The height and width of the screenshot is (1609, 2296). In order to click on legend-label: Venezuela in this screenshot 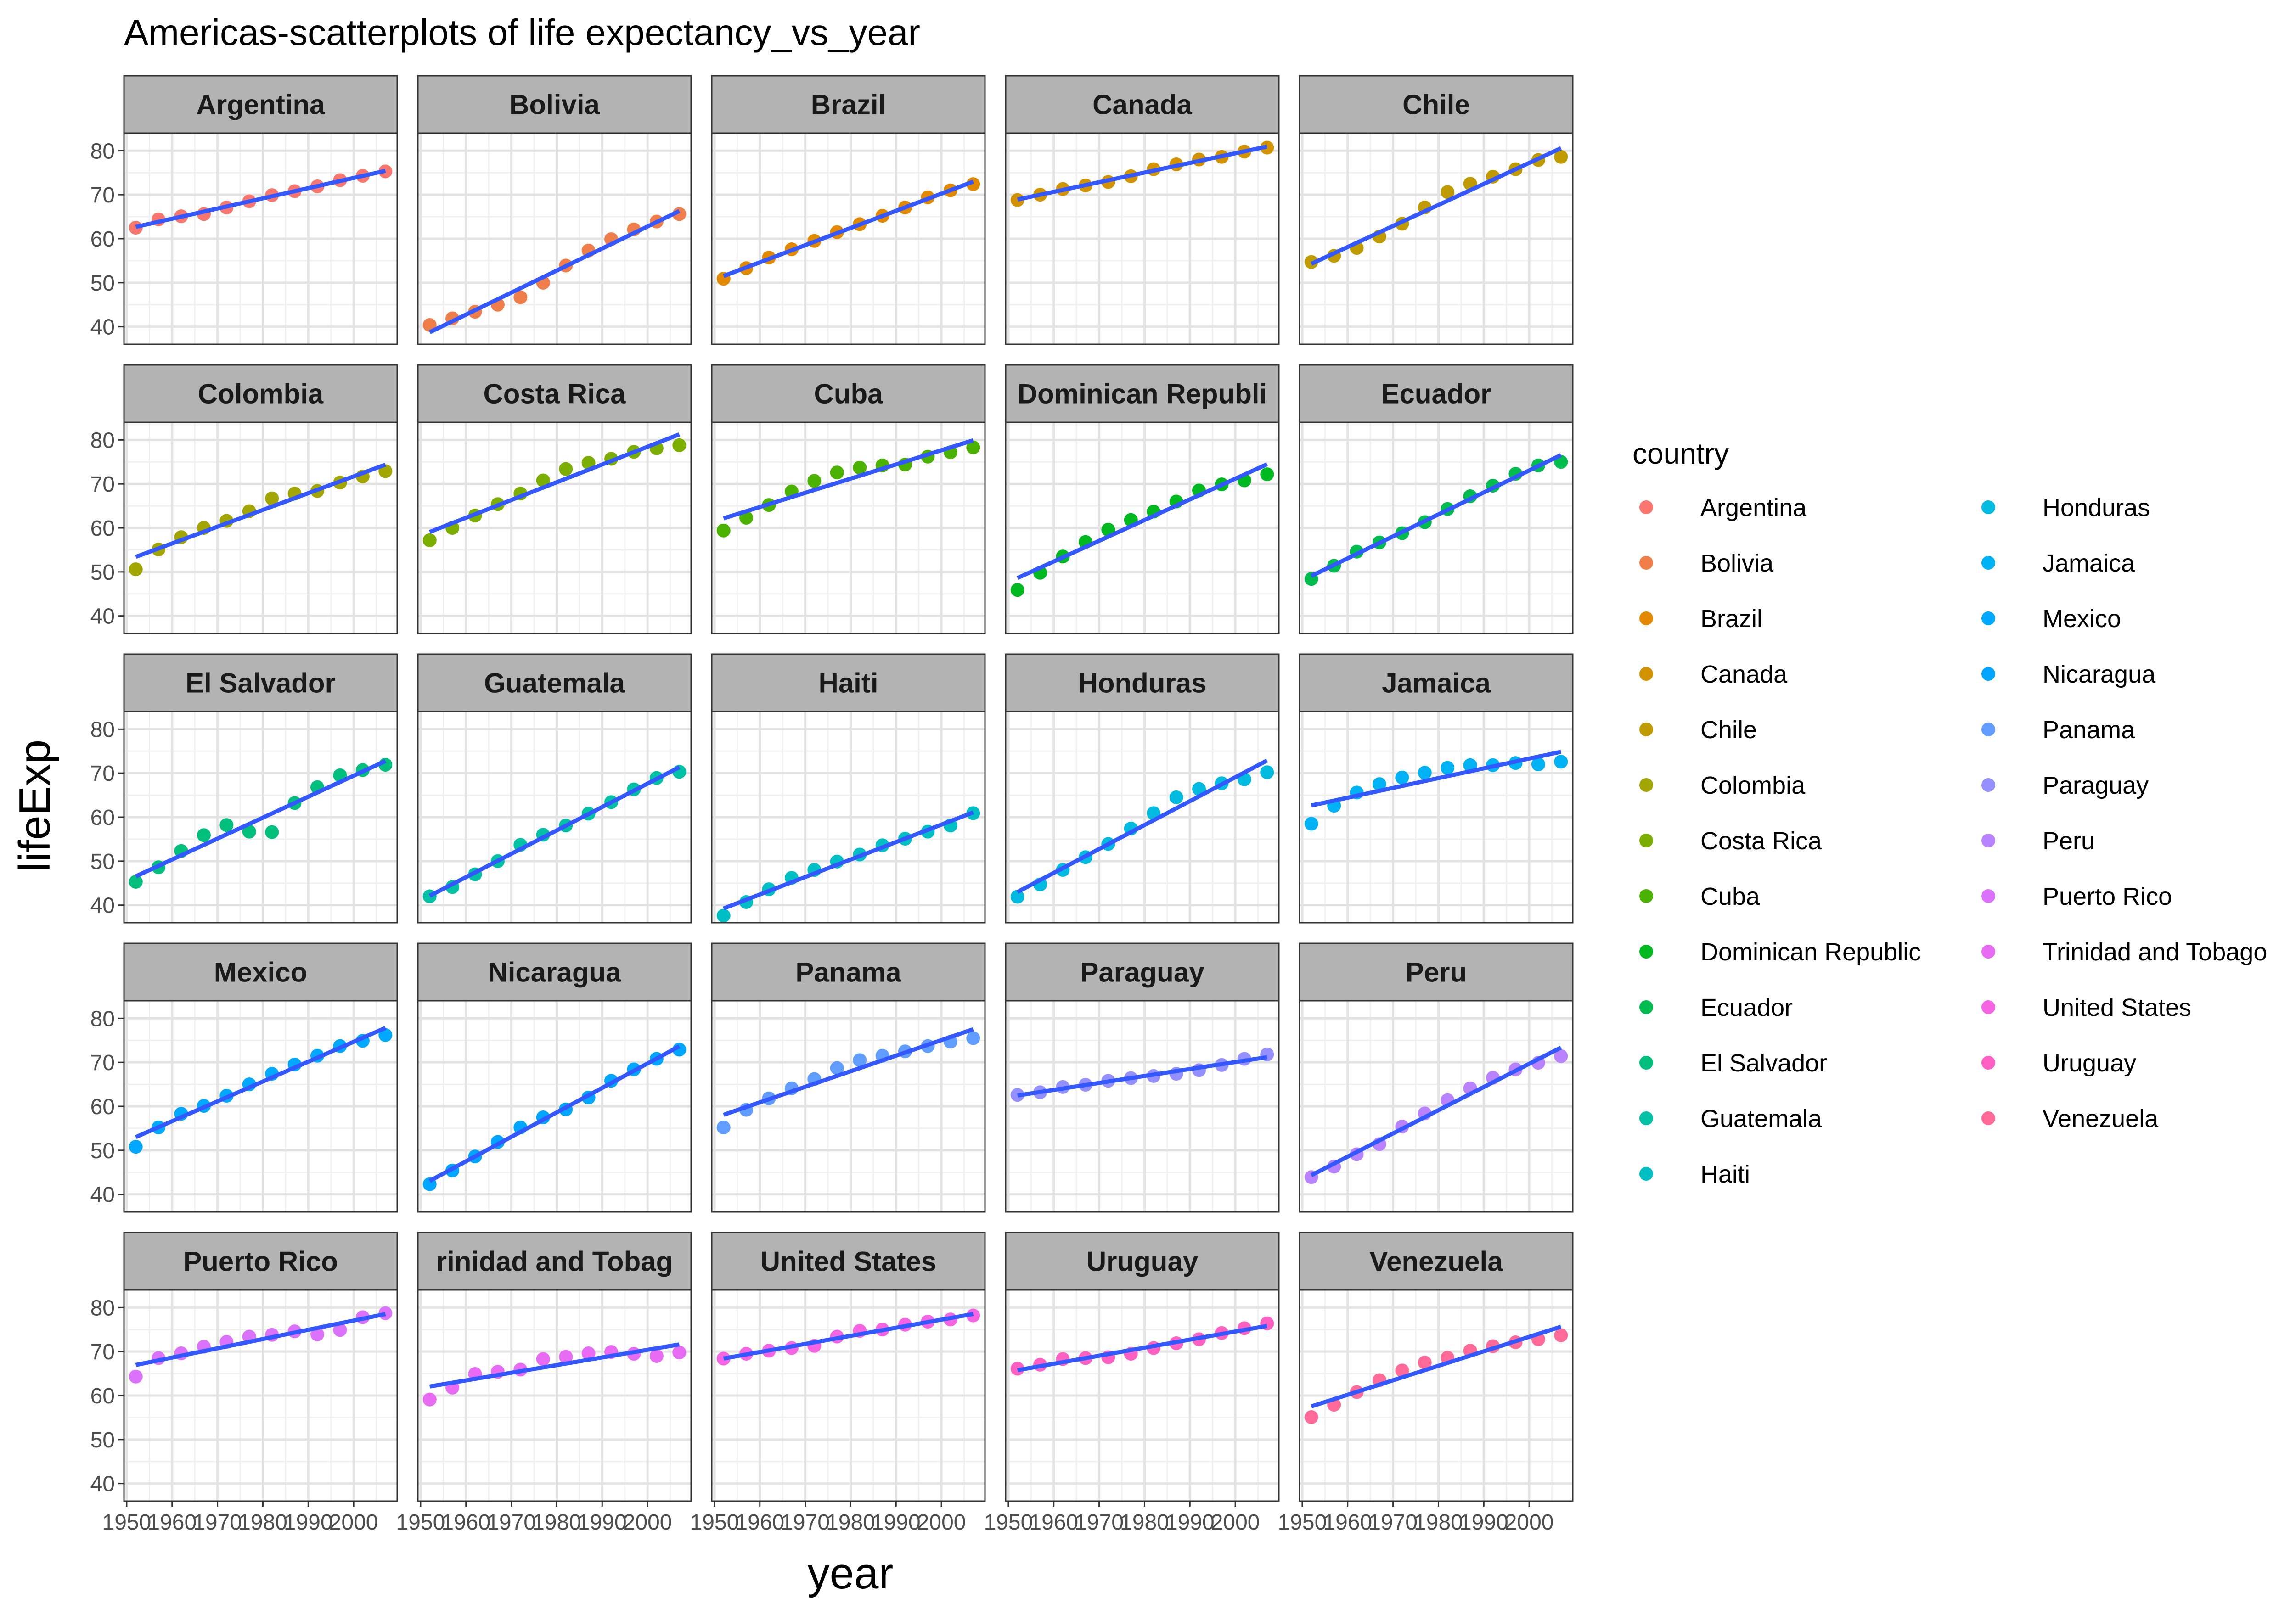, I will do `click(2101, 1119)`.